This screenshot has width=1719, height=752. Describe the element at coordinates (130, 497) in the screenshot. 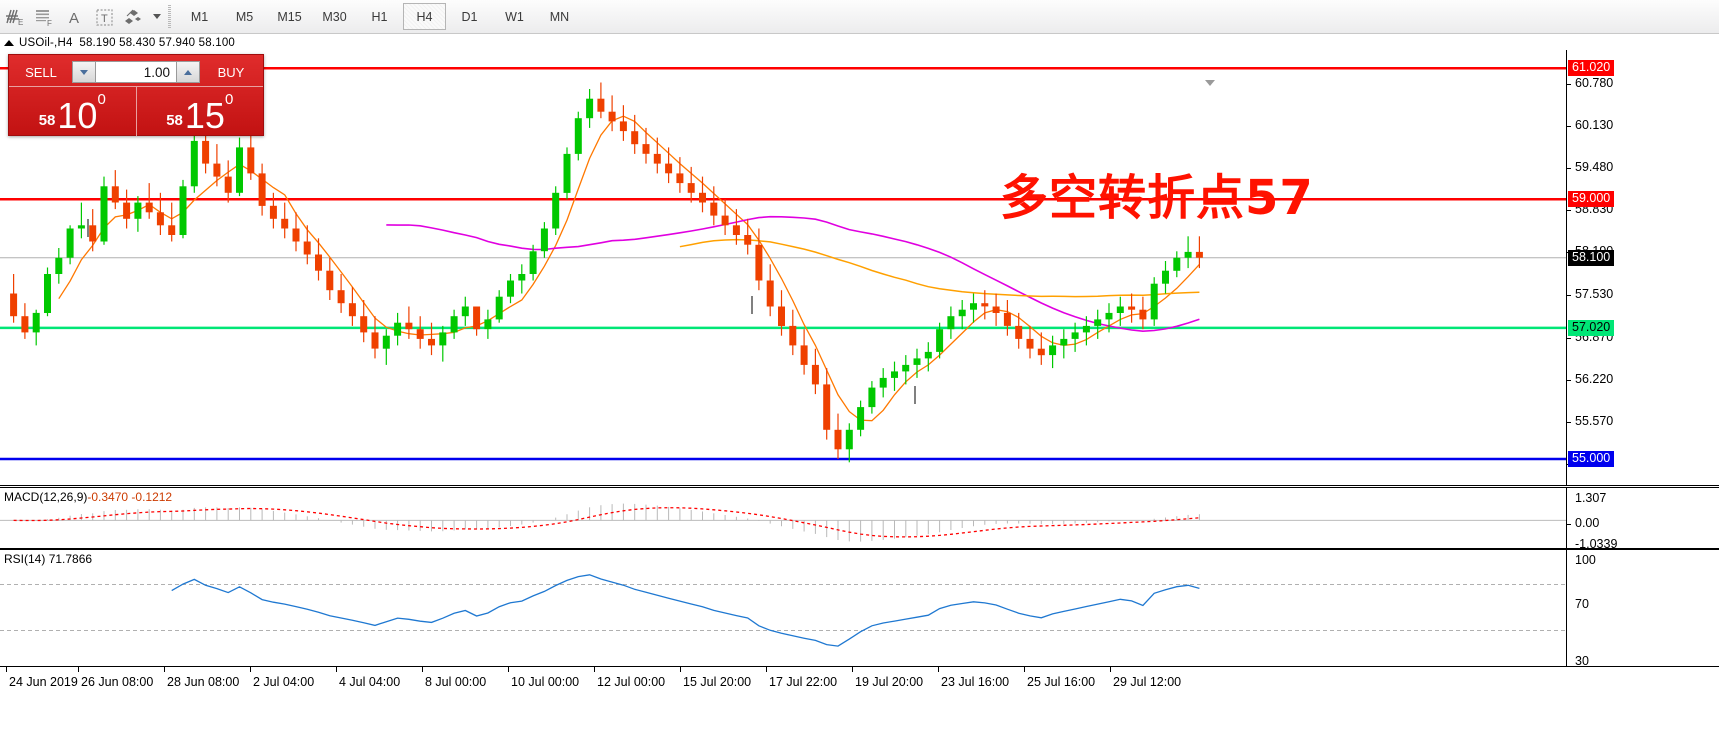

I see `macd-values: -0.3470 -0.1212` at that location.